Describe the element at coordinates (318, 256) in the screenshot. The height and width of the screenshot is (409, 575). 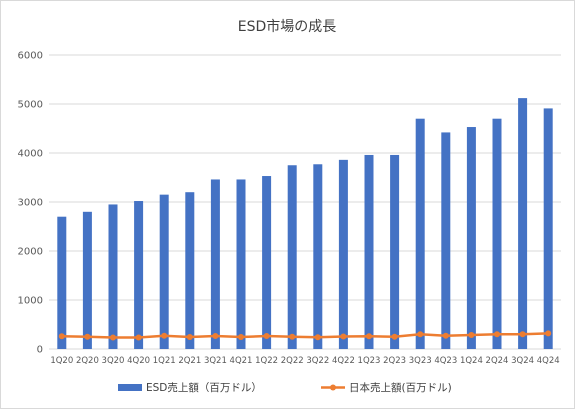
I see `bar-esd-3Q22` at that location.